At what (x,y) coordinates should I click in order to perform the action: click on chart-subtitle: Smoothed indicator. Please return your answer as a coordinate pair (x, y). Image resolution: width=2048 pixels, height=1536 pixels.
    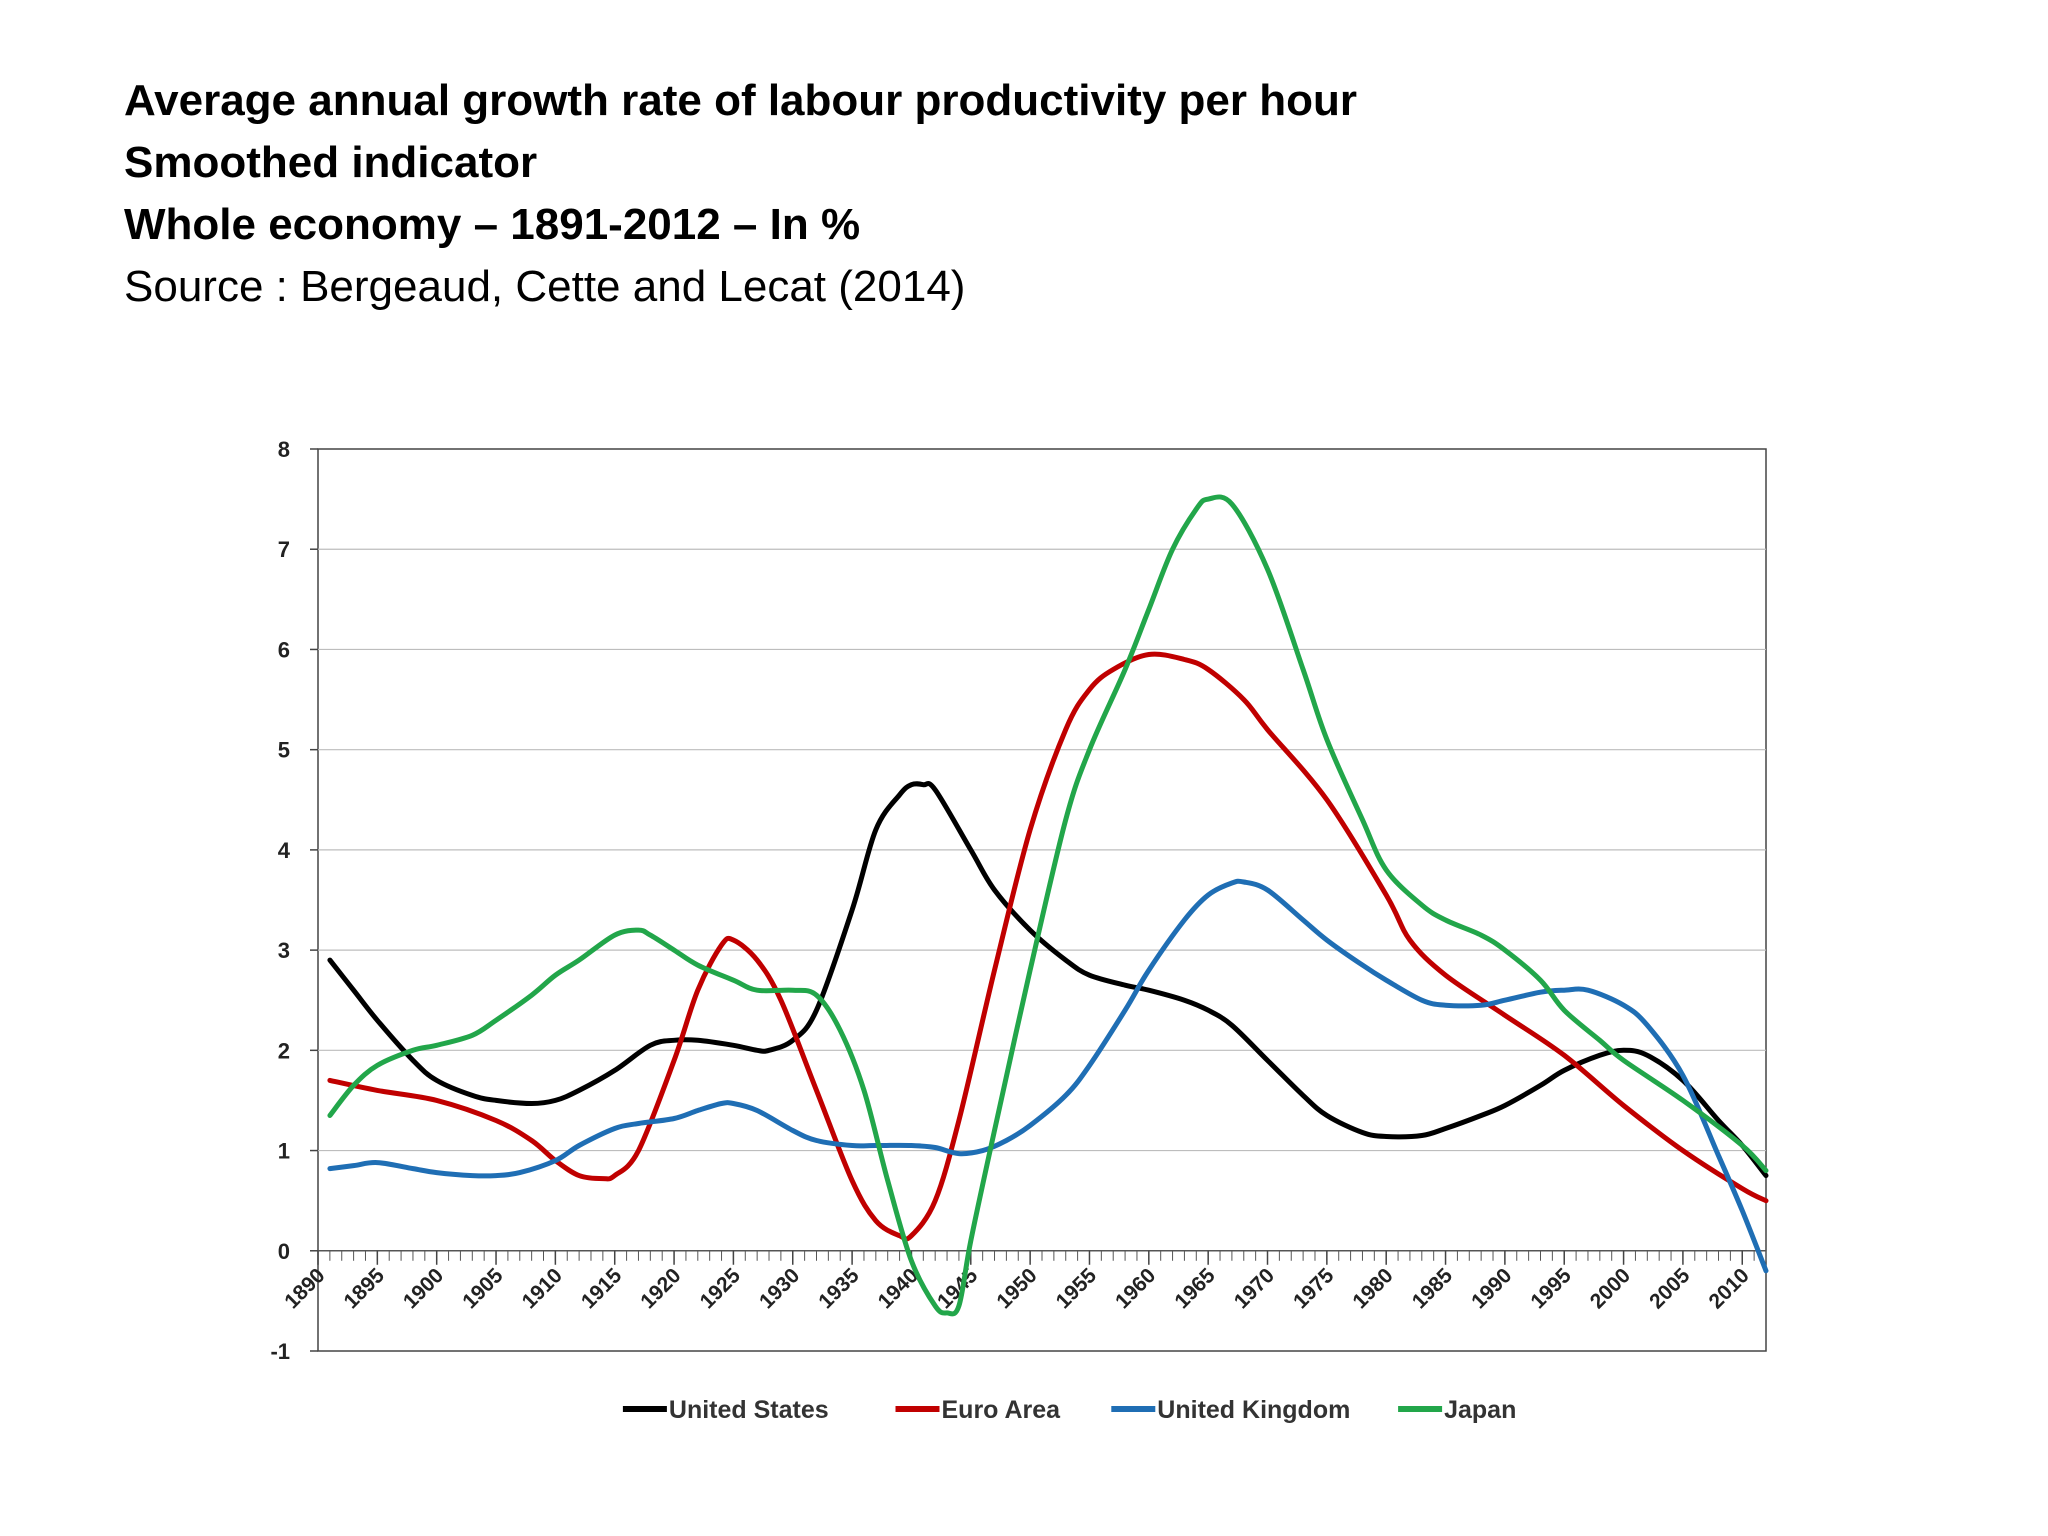
    Looking at the image, I should click on (331, 162).